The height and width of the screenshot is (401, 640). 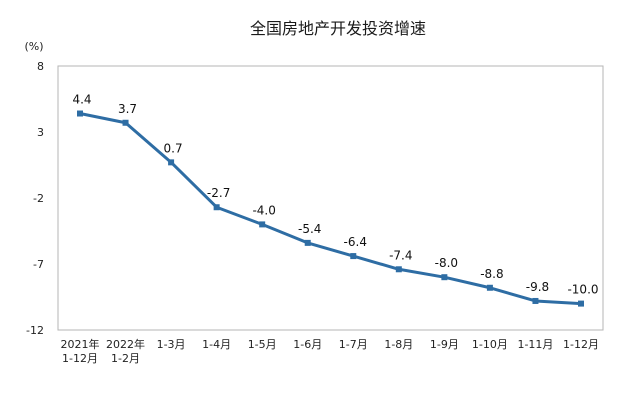 What do you see at coordinates (216, 344) in the screenshot?
I see `x-tick-label: 1-4月` at bounding box center [216, 344].